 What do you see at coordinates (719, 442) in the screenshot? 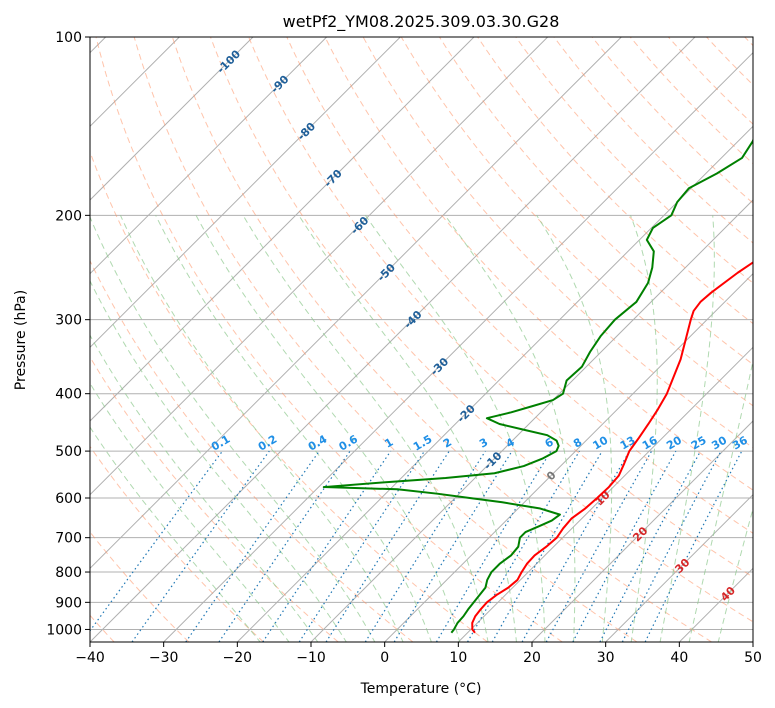
I see `mixing-ratio-label: 30` at bounding box center [719, 442].